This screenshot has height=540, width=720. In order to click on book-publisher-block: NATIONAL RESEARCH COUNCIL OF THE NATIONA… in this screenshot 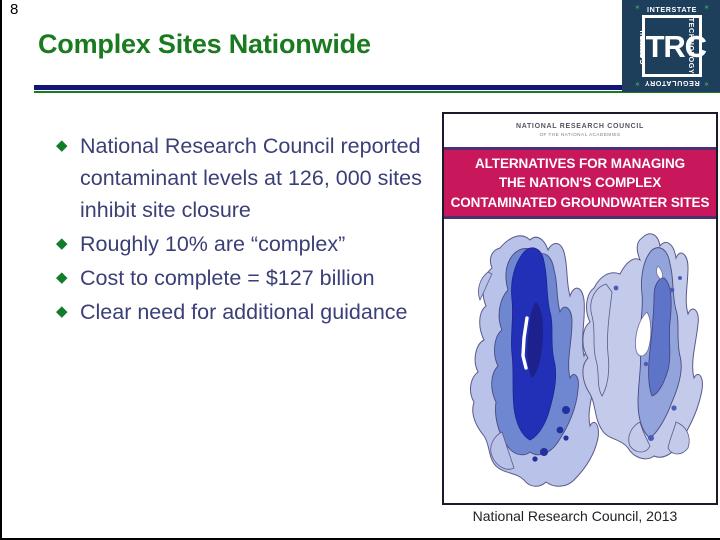, I will do `click(580, 130)`.